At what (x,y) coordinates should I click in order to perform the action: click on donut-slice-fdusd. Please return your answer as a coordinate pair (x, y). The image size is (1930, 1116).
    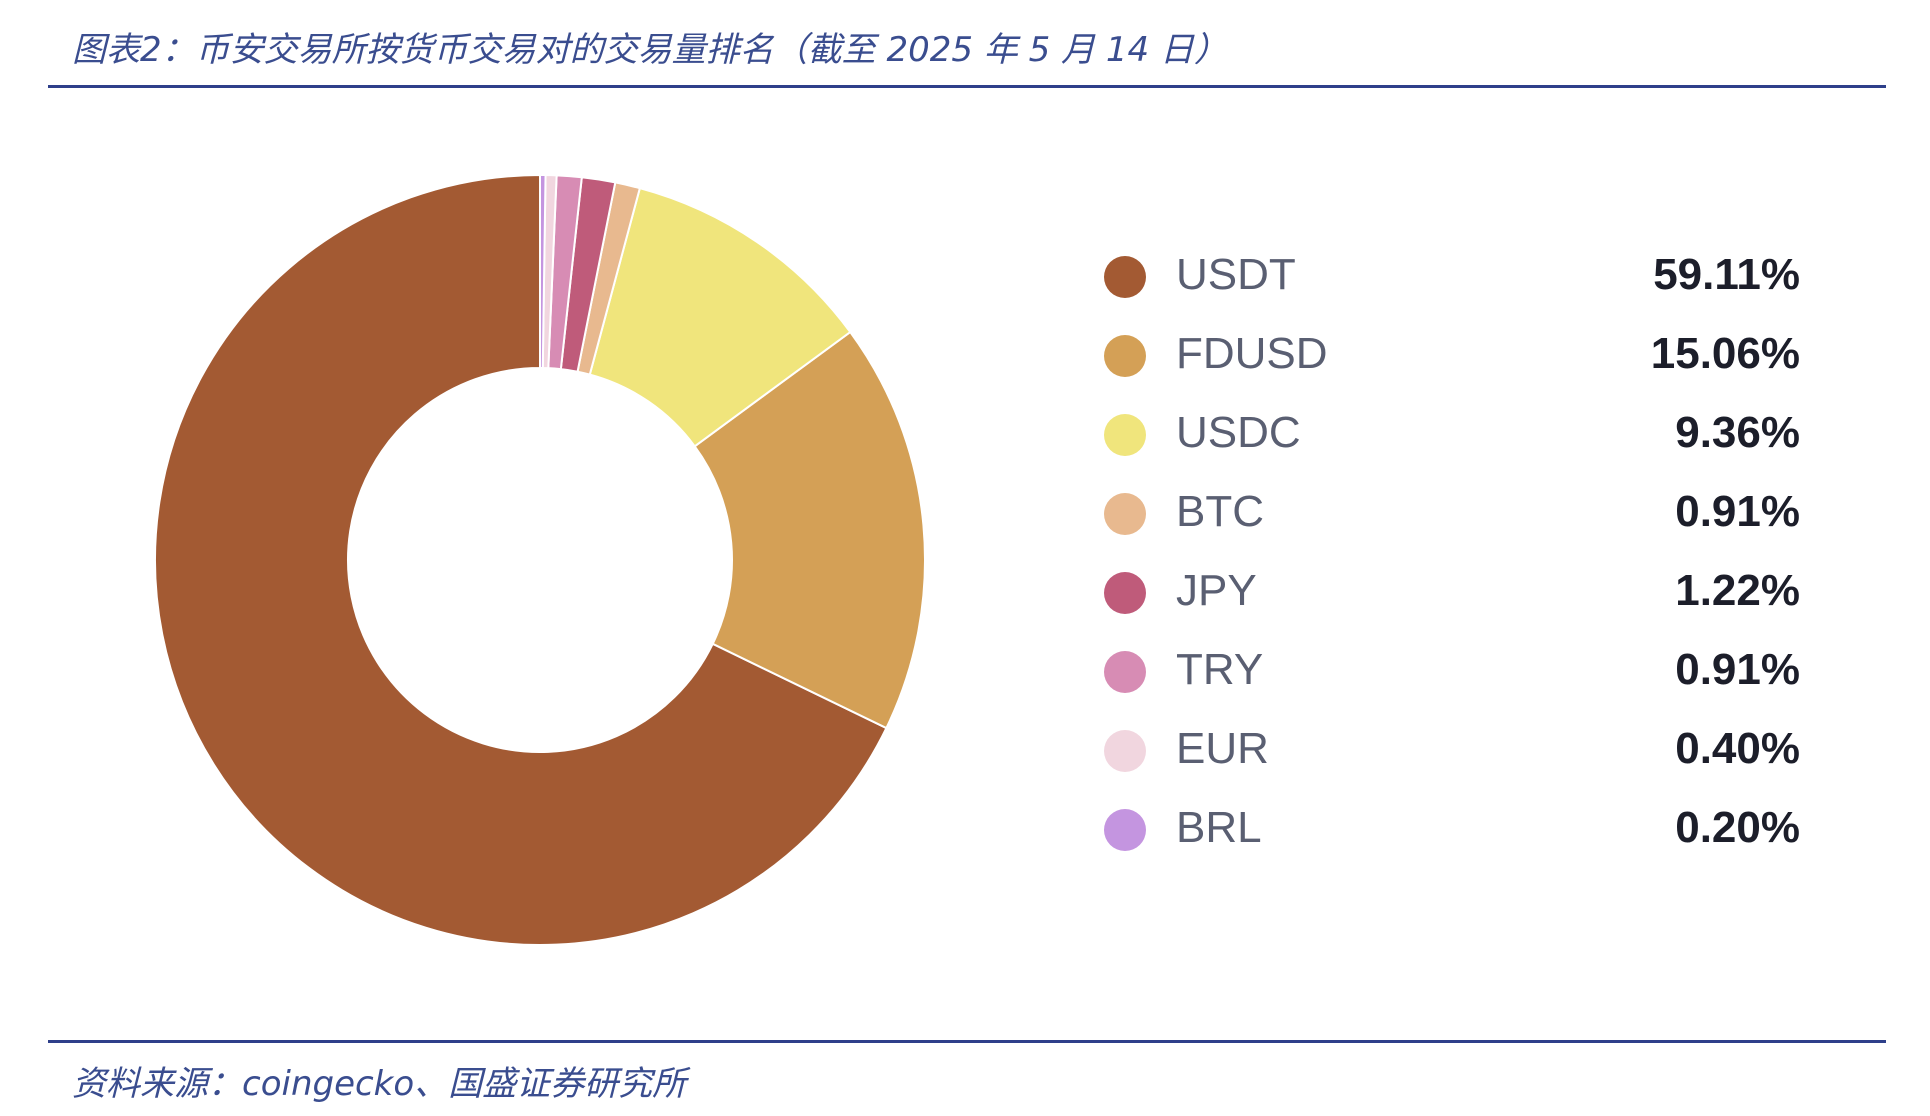
    Looking at the image, I should click on (809, 530).